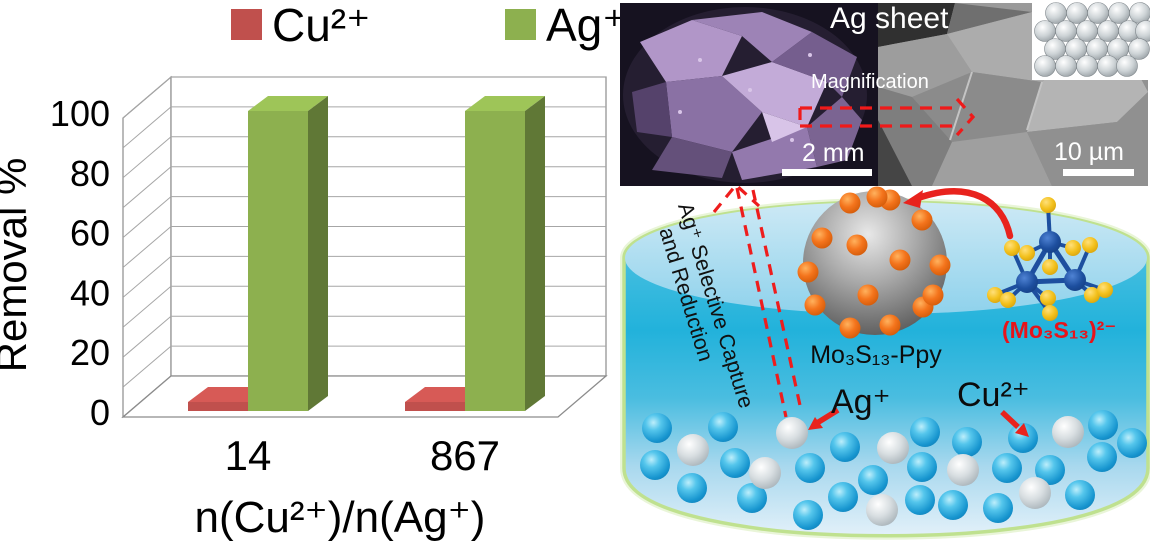 The width and height of the screenshot is (1150, 546). Describe the element at coordinates (827, 172) in the screenshot. I see `scale-bar-2mm` at that location.